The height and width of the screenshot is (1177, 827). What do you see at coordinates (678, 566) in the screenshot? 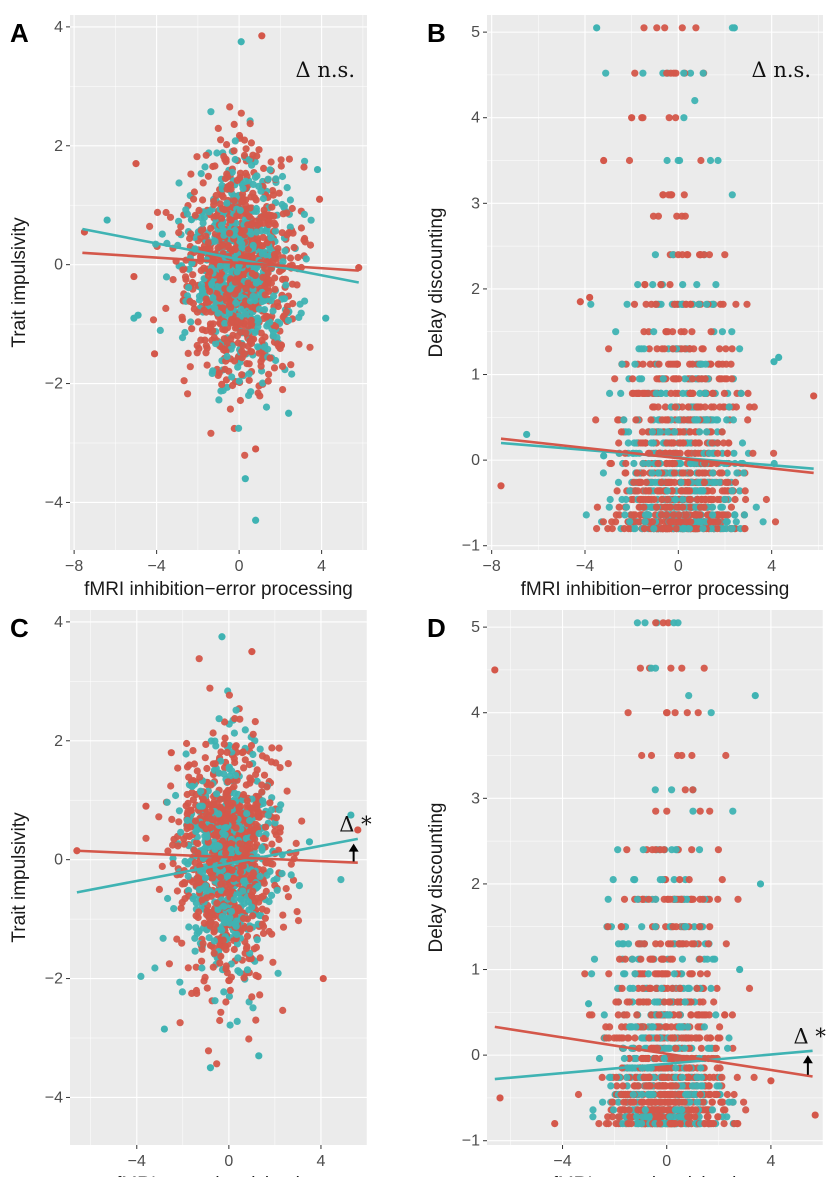
I see `x-tick-label: 0` at bounding box center [678, 566].